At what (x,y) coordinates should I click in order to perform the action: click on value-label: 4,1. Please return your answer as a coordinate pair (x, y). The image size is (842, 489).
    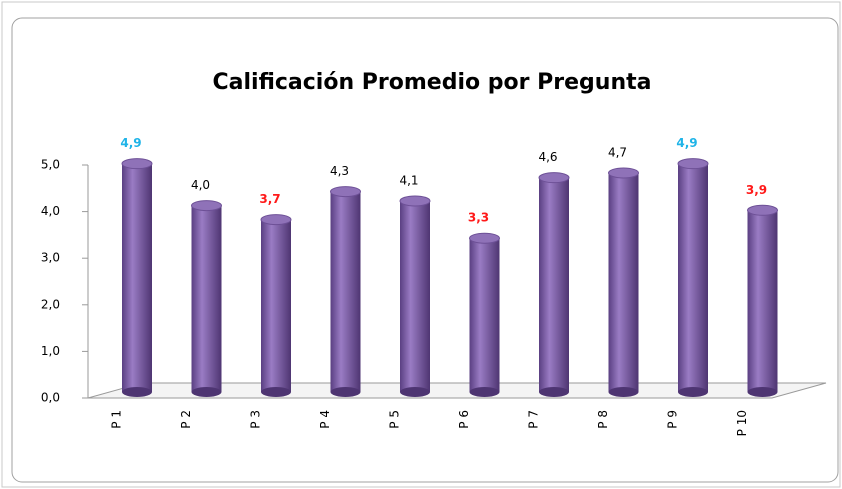
    Looking at the image, I should click on (408, 180).